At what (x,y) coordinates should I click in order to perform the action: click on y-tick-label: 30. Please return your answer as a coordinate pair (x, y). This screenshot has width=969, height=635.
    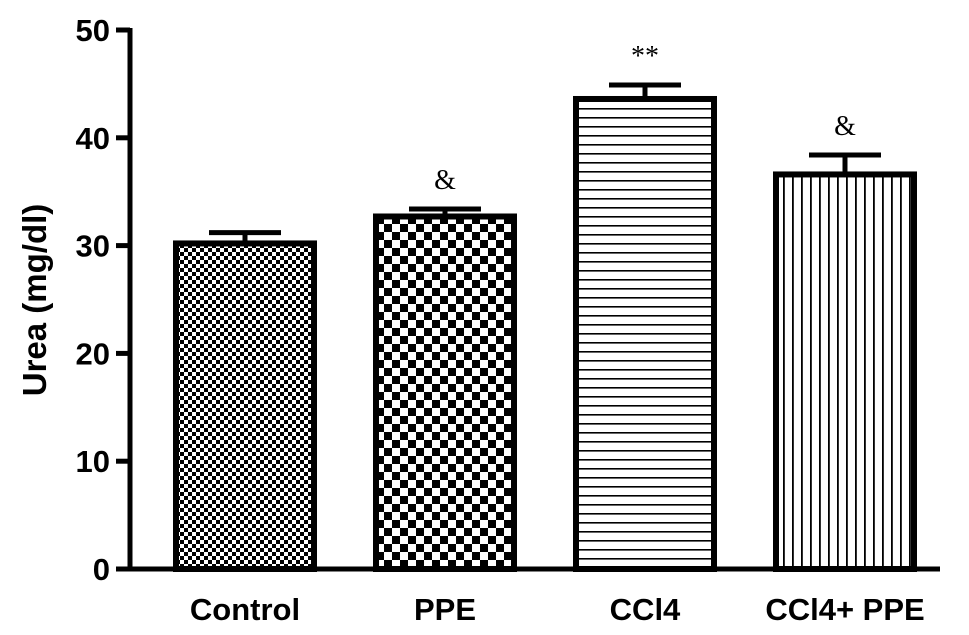
    Looking at the image, I should click on (93, 246).